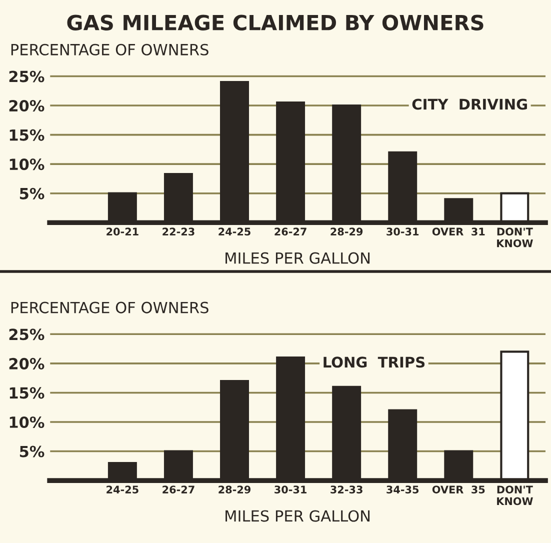 Image resolution: width=551 pixels, height=543 pixels. Describe the element at coordinates (458, 232) in the screenshot. I see `x-tick-label: OVER 31` at that location.